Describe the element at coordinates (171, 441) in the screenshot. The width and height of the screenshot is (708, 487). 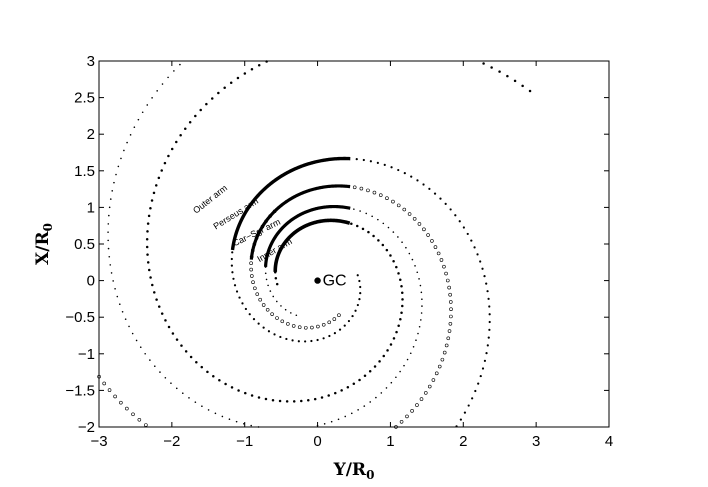
I see `x-tick-label: −2` at that location.